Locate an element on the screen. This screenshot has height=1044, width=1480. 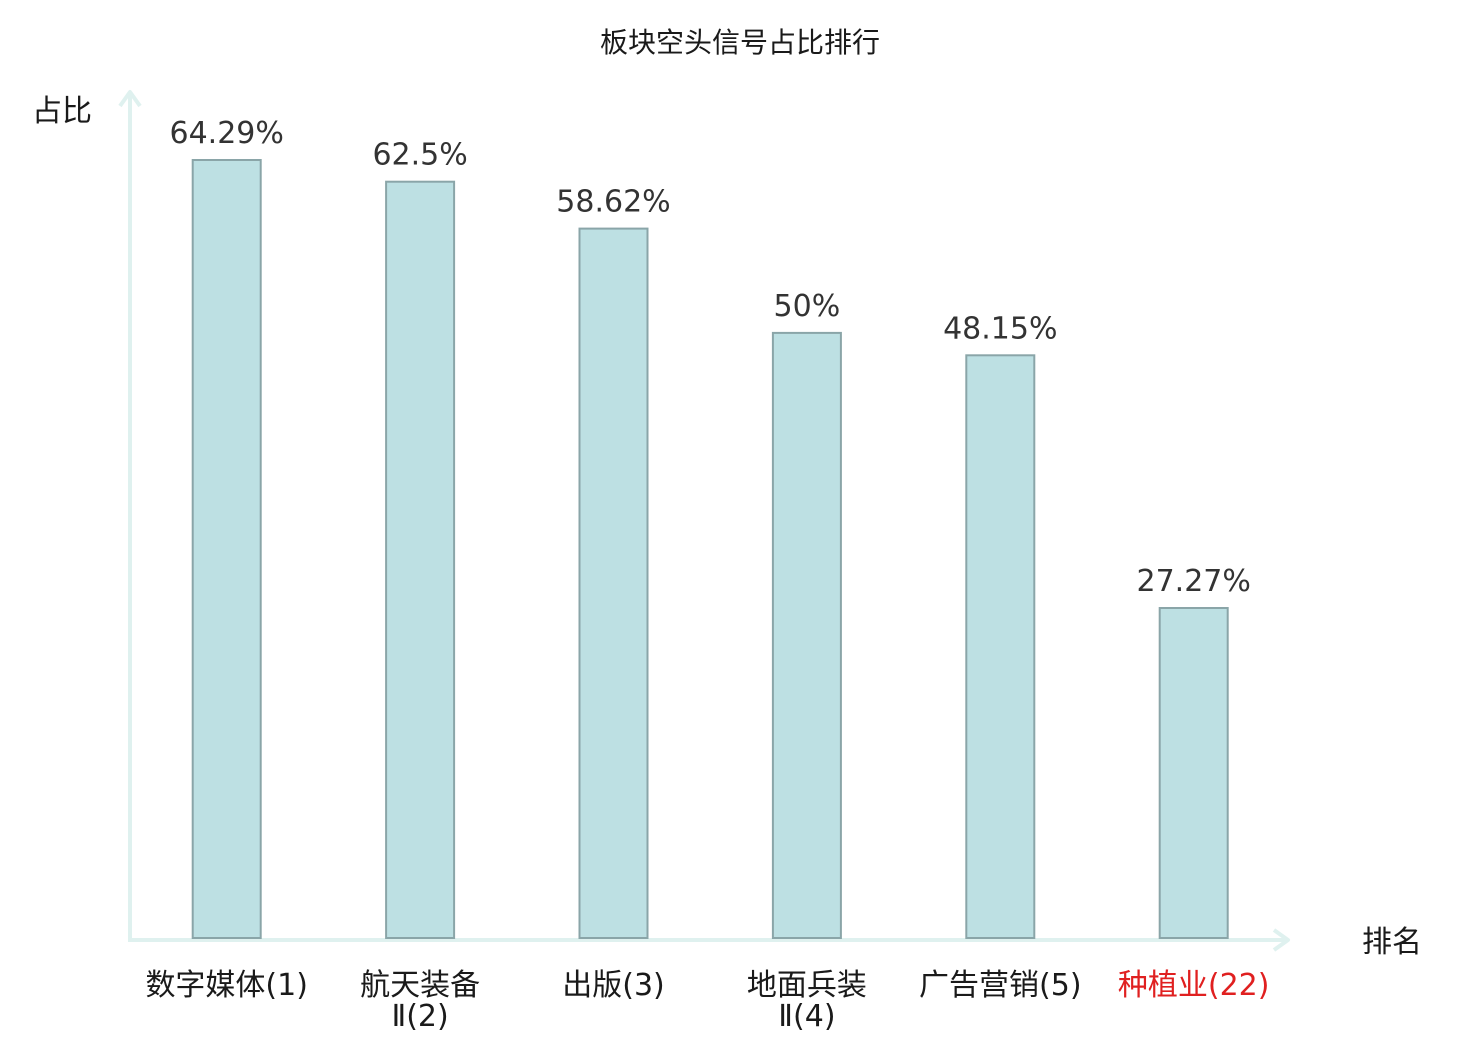
x-axis-arrow is located at coordinates (1281, 940).